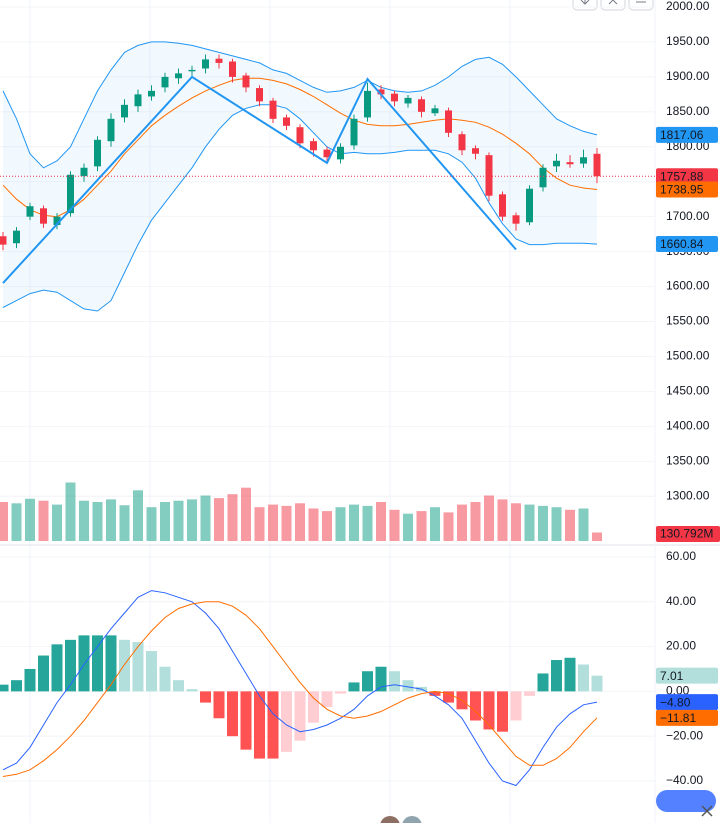 This screenshot has width=720, height=823. What do you see at coordinates (300, 147) in the screenshot?
I see `moving-average` at bounding box center [300, 147].